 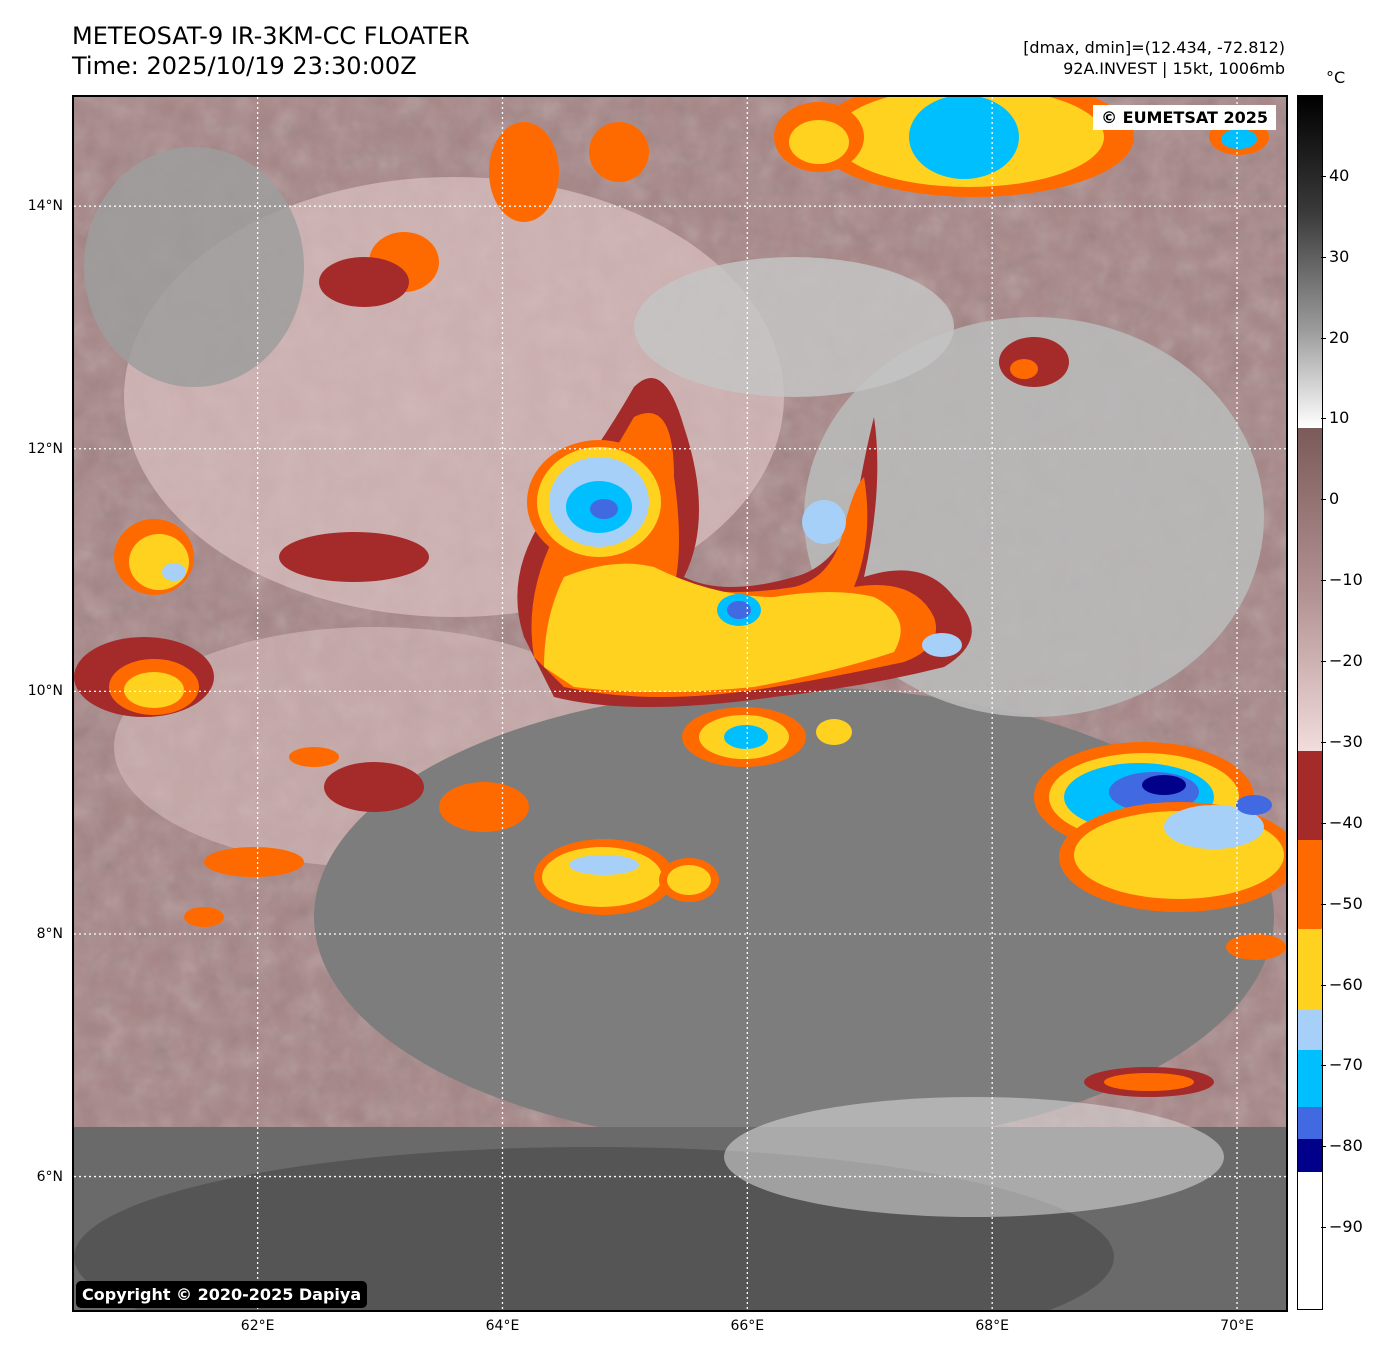 I want to click on data-range-info: [dmax, dmin]=(12.434, -72.812), so click(x=1154, y=47).